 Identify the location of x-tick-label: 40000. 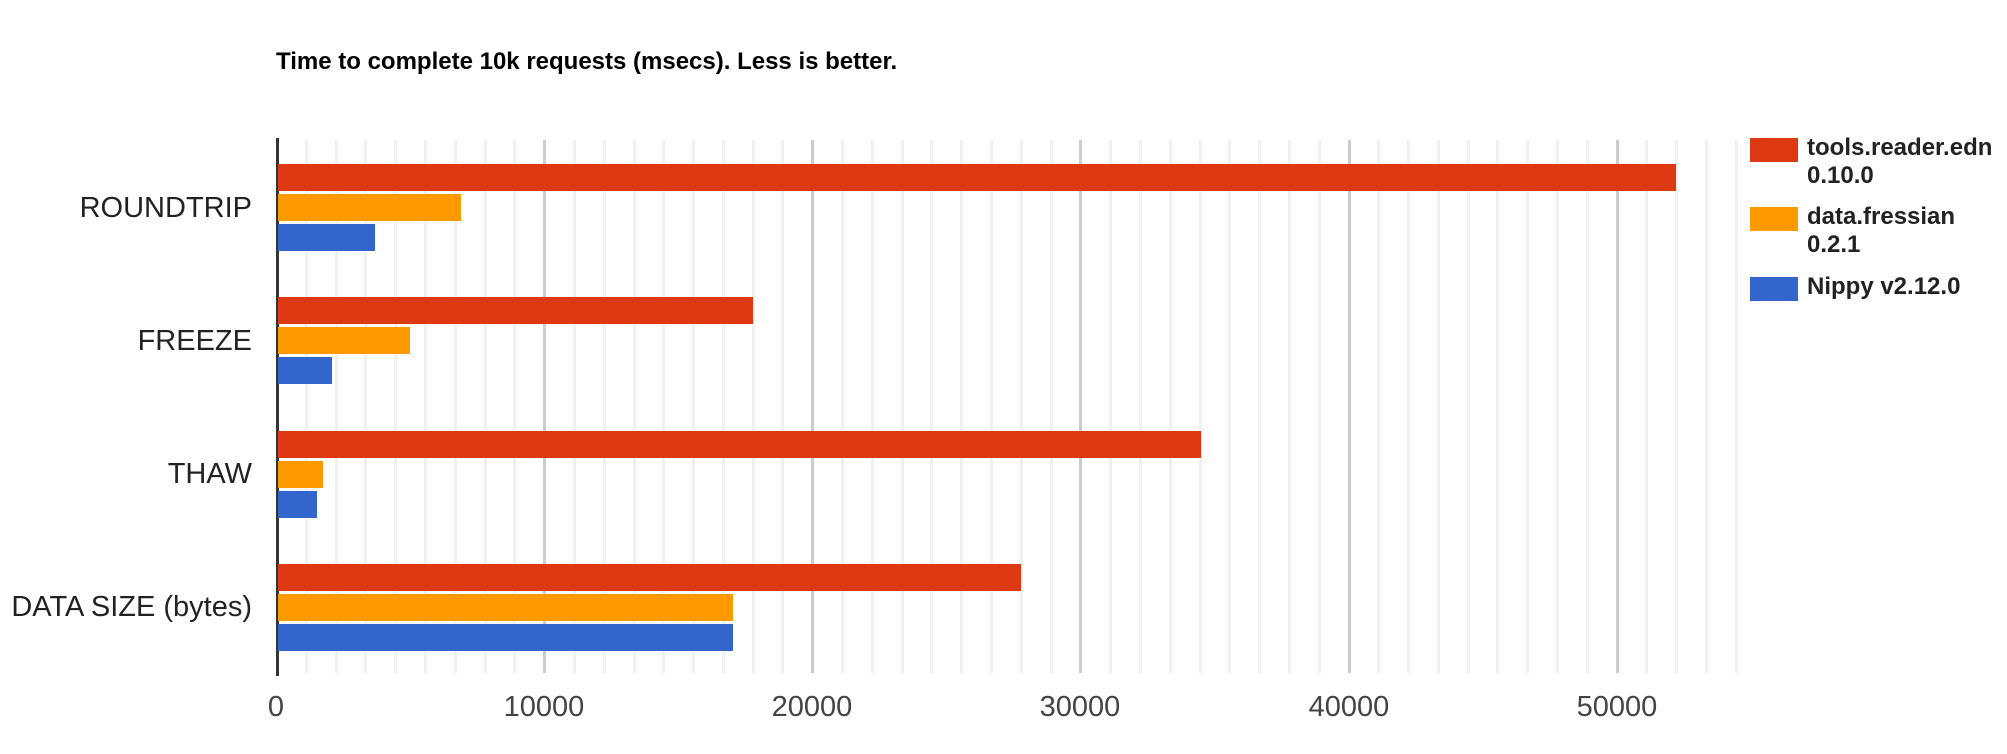
(1349, 707).